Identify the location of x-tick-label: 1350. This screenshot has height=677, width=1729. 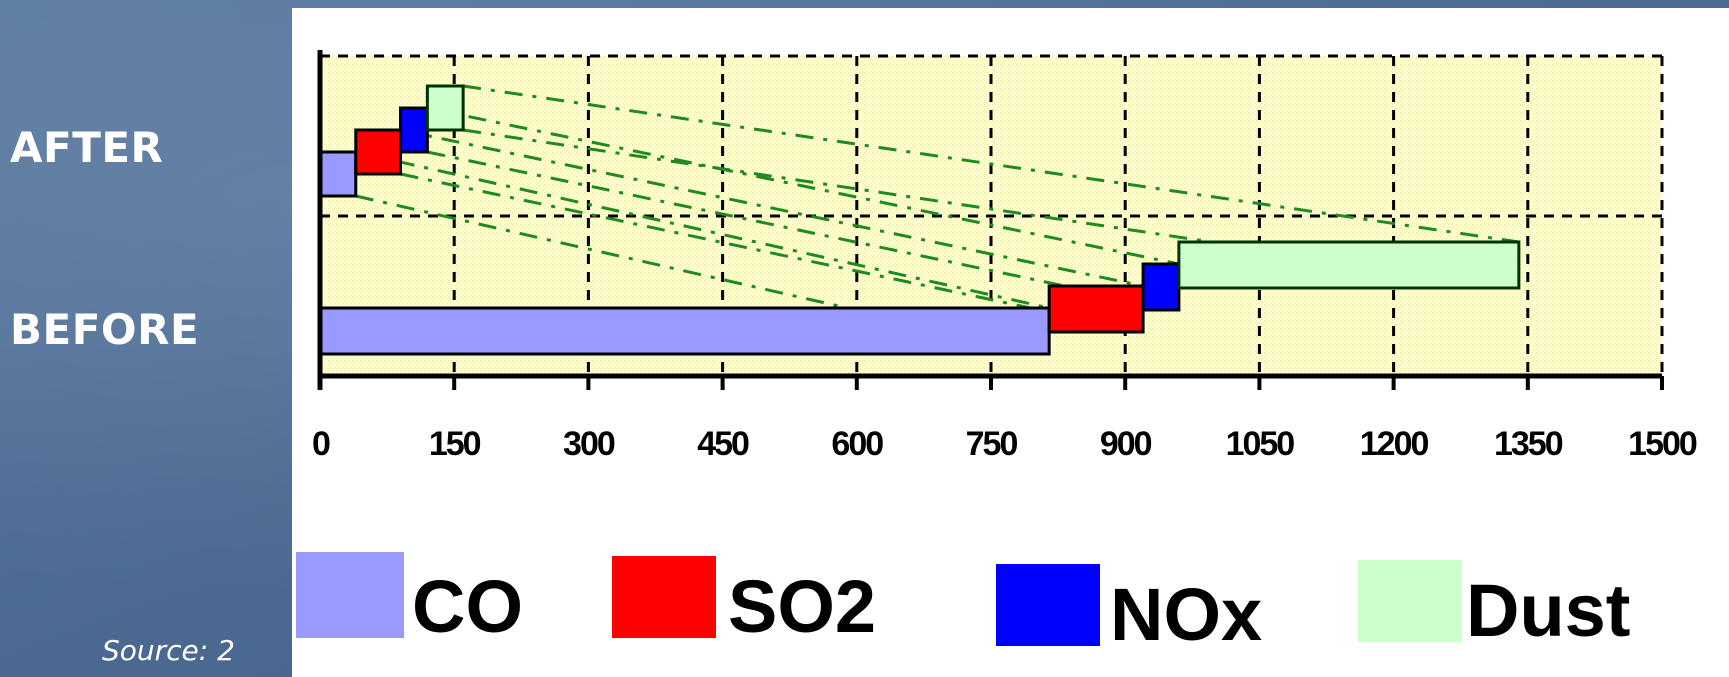
(1528, 444).